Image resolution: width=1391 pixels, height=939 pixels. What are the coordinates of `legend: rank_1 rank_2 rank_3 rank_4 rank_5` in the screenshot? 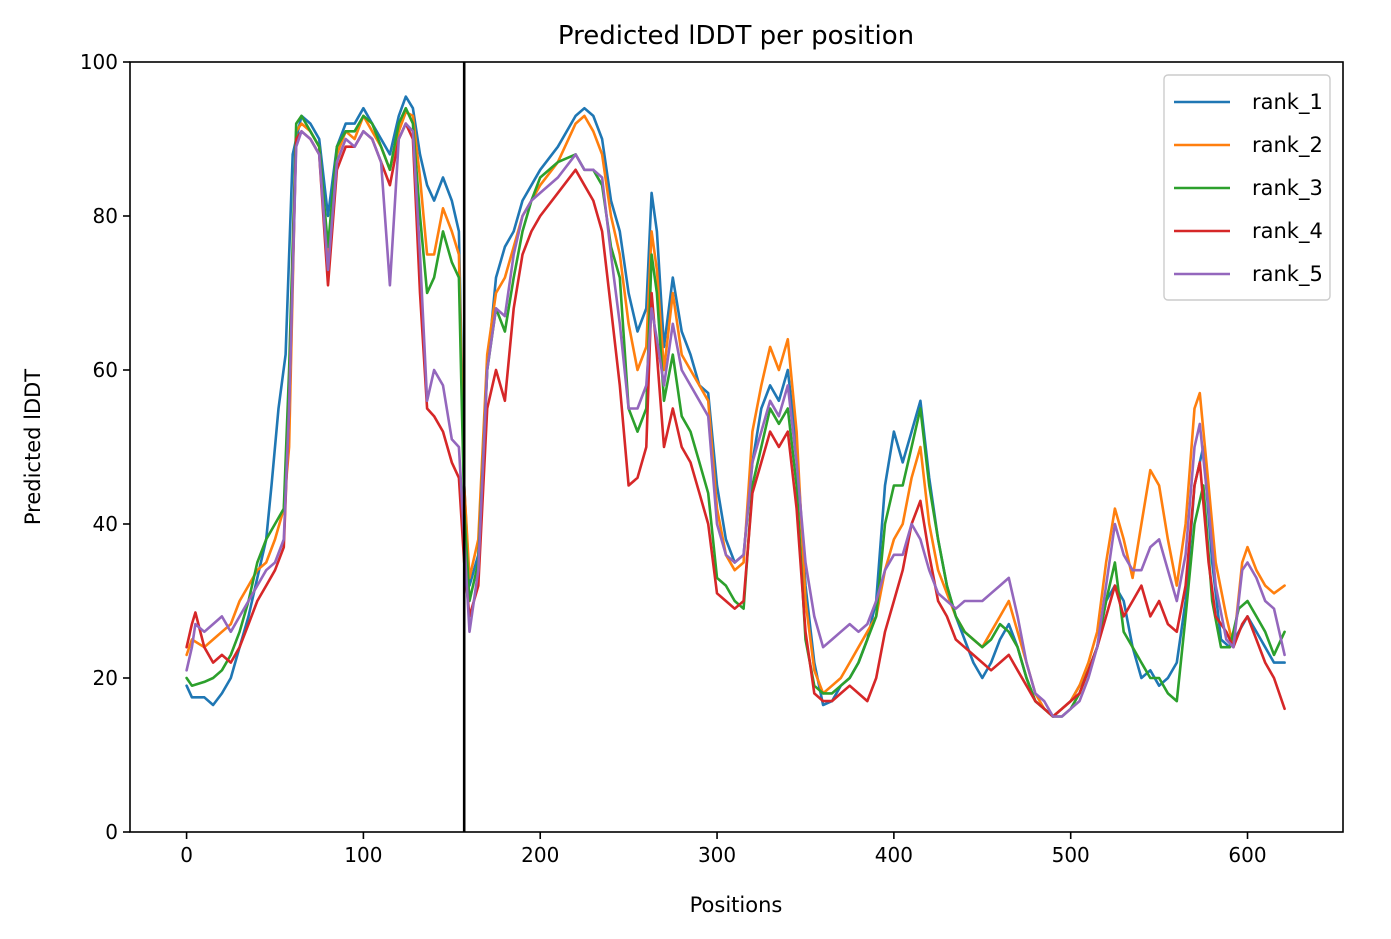 It's located at (1247, 187).